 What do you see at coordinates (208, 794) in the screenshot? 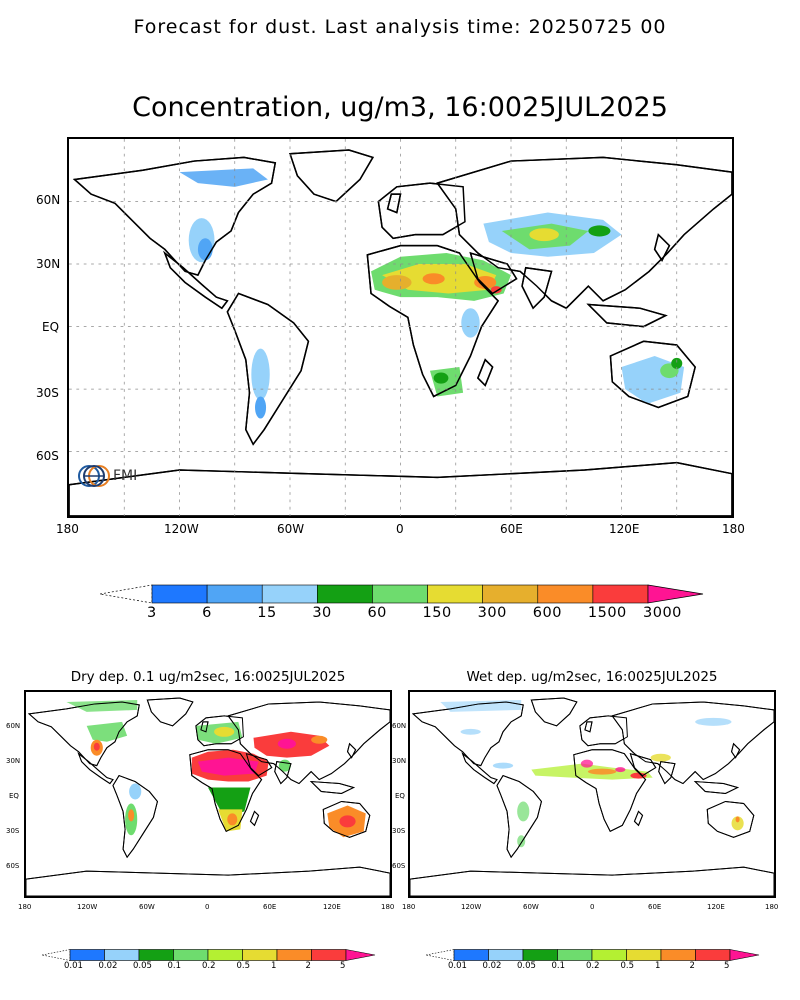
I see `dry-deposition-map` at bounding box center [208, 794].